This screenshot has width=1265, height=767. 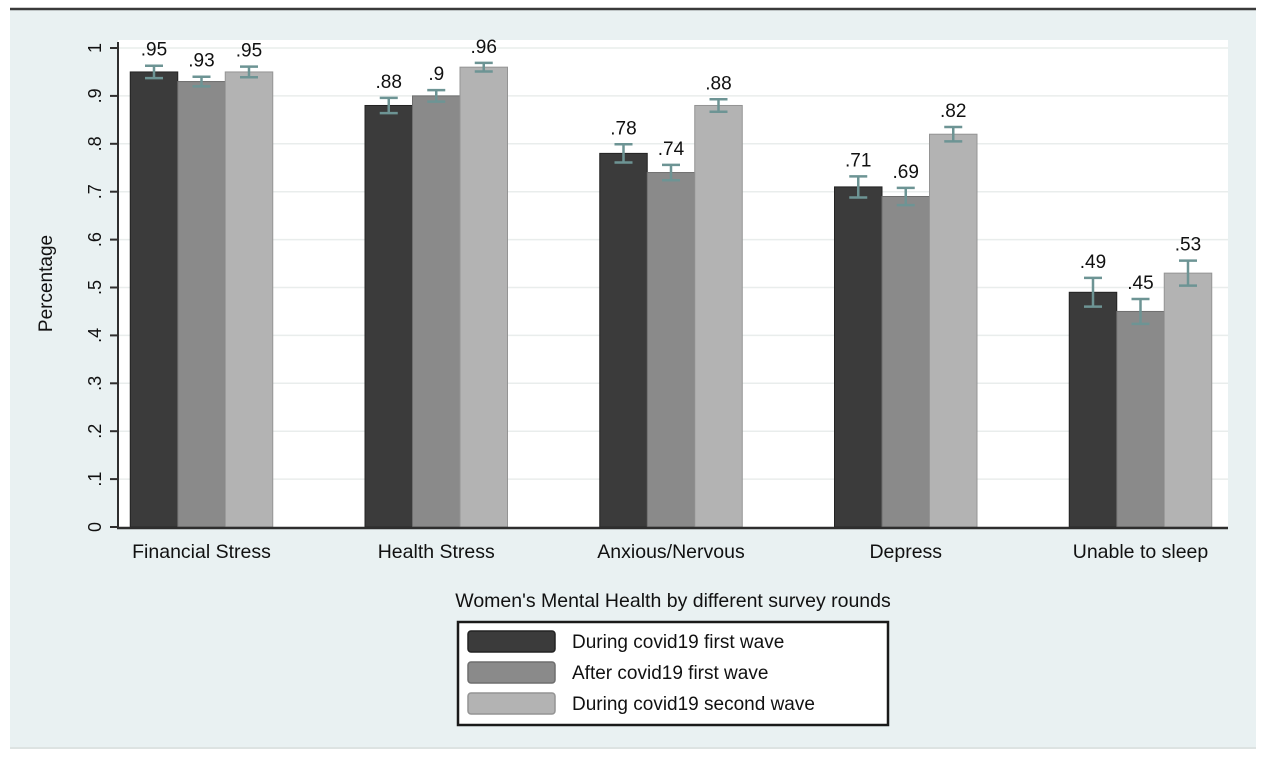 I want to click on bar-value-label: .45, so click(x=1140, y=283).